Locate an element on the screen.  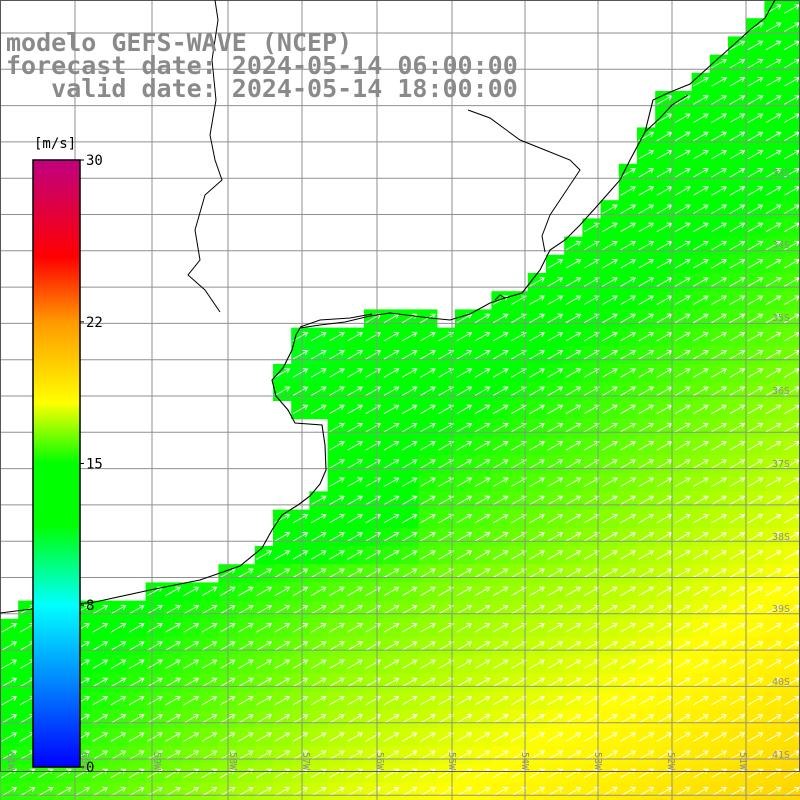
lon-label: 56W is located at coordinates (379, 761).